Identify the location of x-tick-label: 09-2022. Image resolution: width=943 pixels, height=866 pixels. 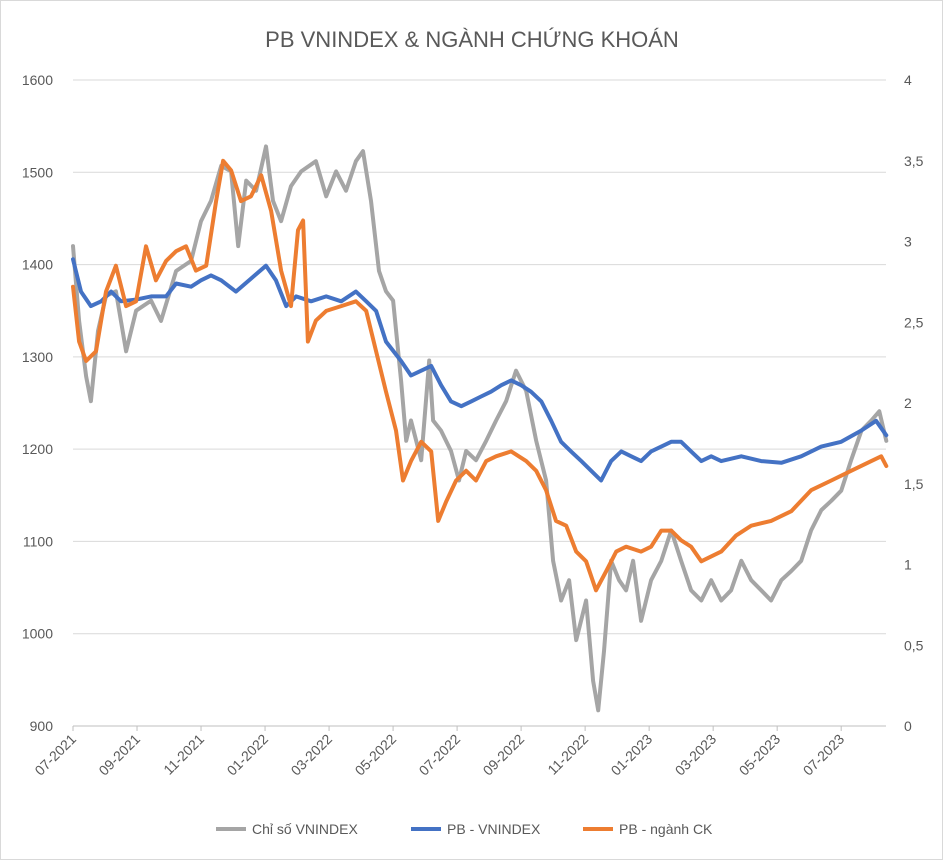
(504, 755).